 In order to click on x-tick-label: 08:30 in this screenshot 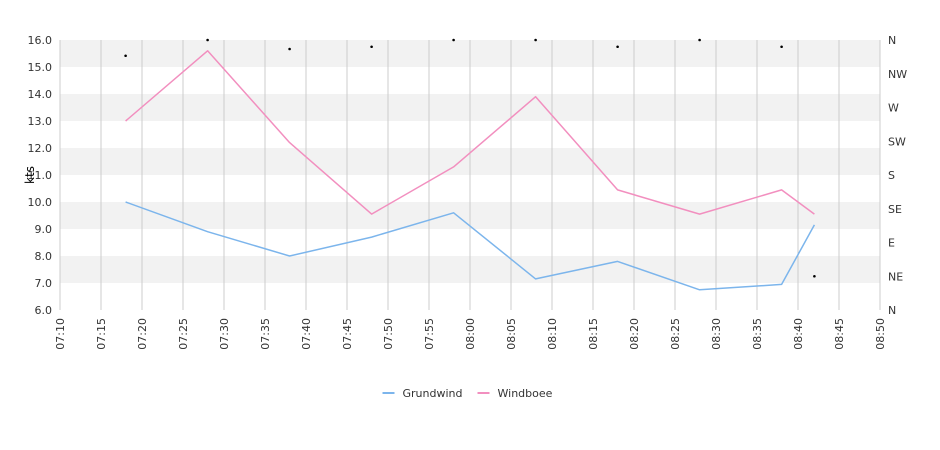, I will do `click(716, 334)`.